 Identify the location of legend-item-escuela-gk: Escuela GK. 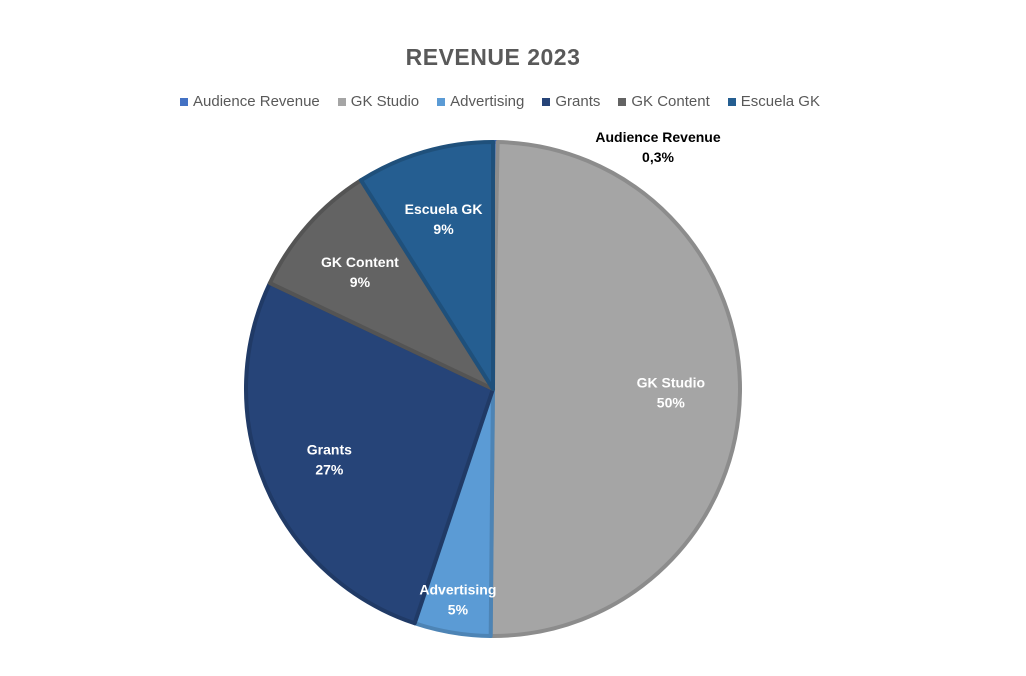
(773, 101).